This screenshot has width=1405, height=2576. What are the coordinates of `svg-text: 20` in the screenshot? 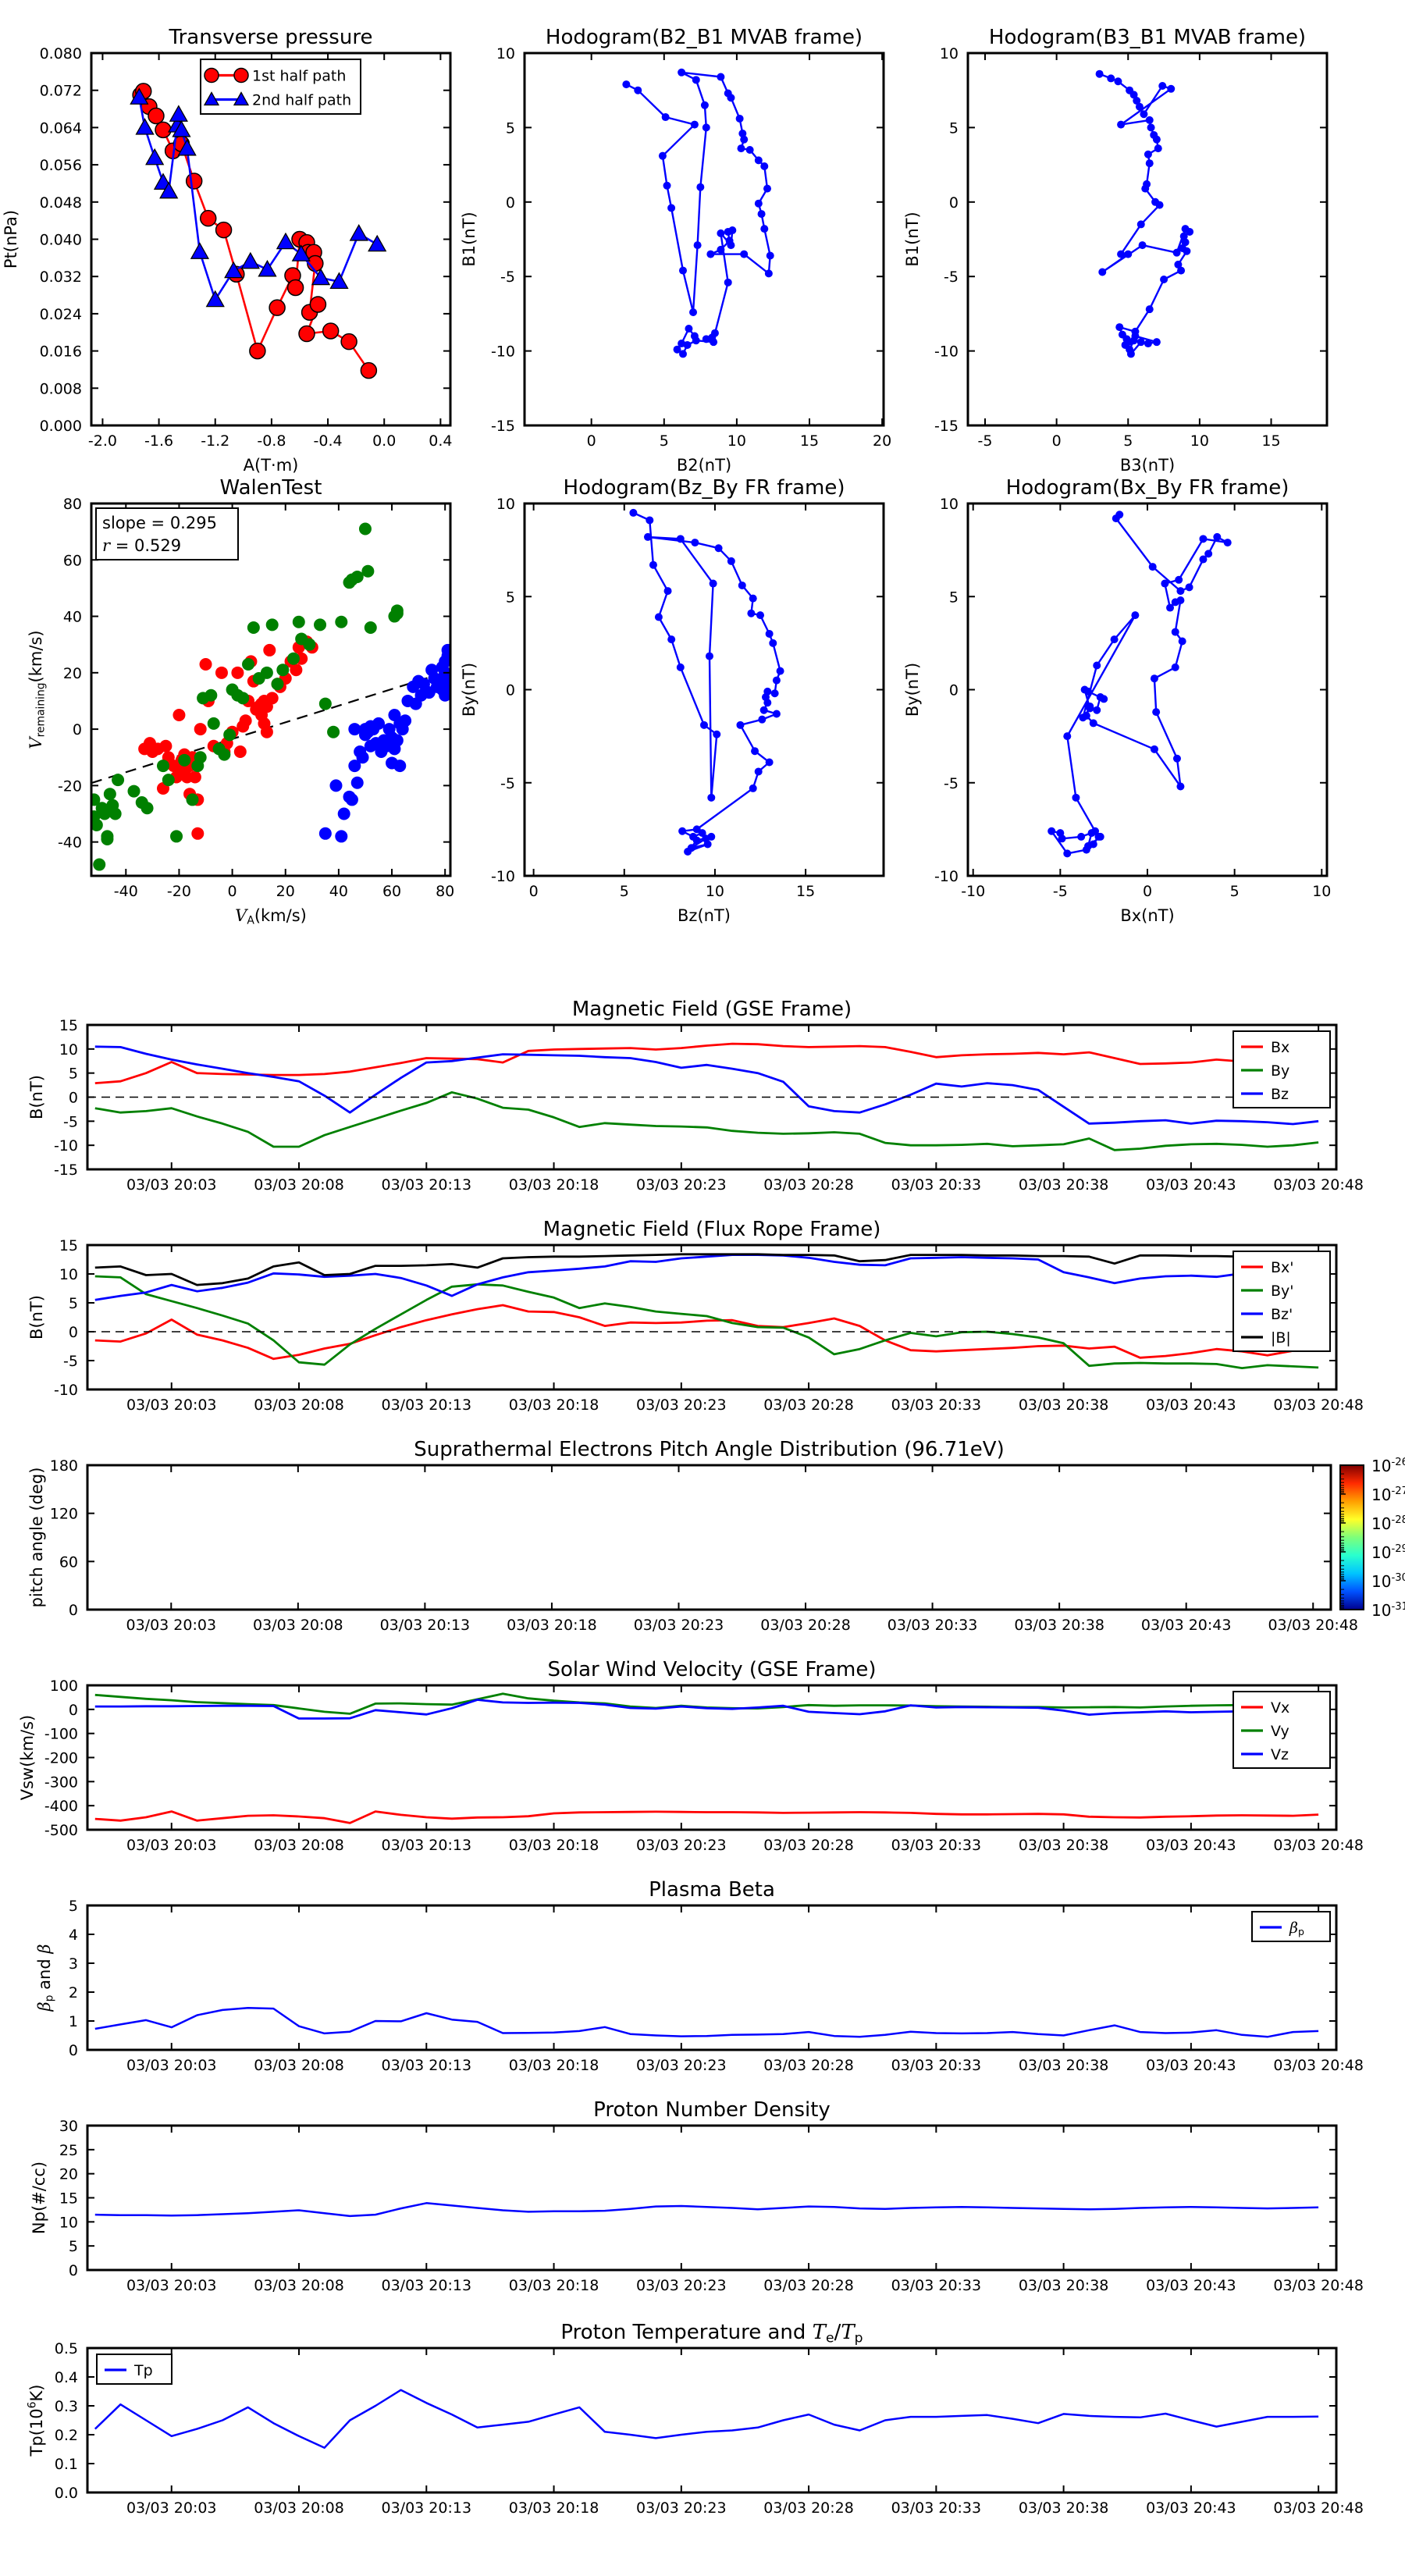 It's located at (68, 2174).